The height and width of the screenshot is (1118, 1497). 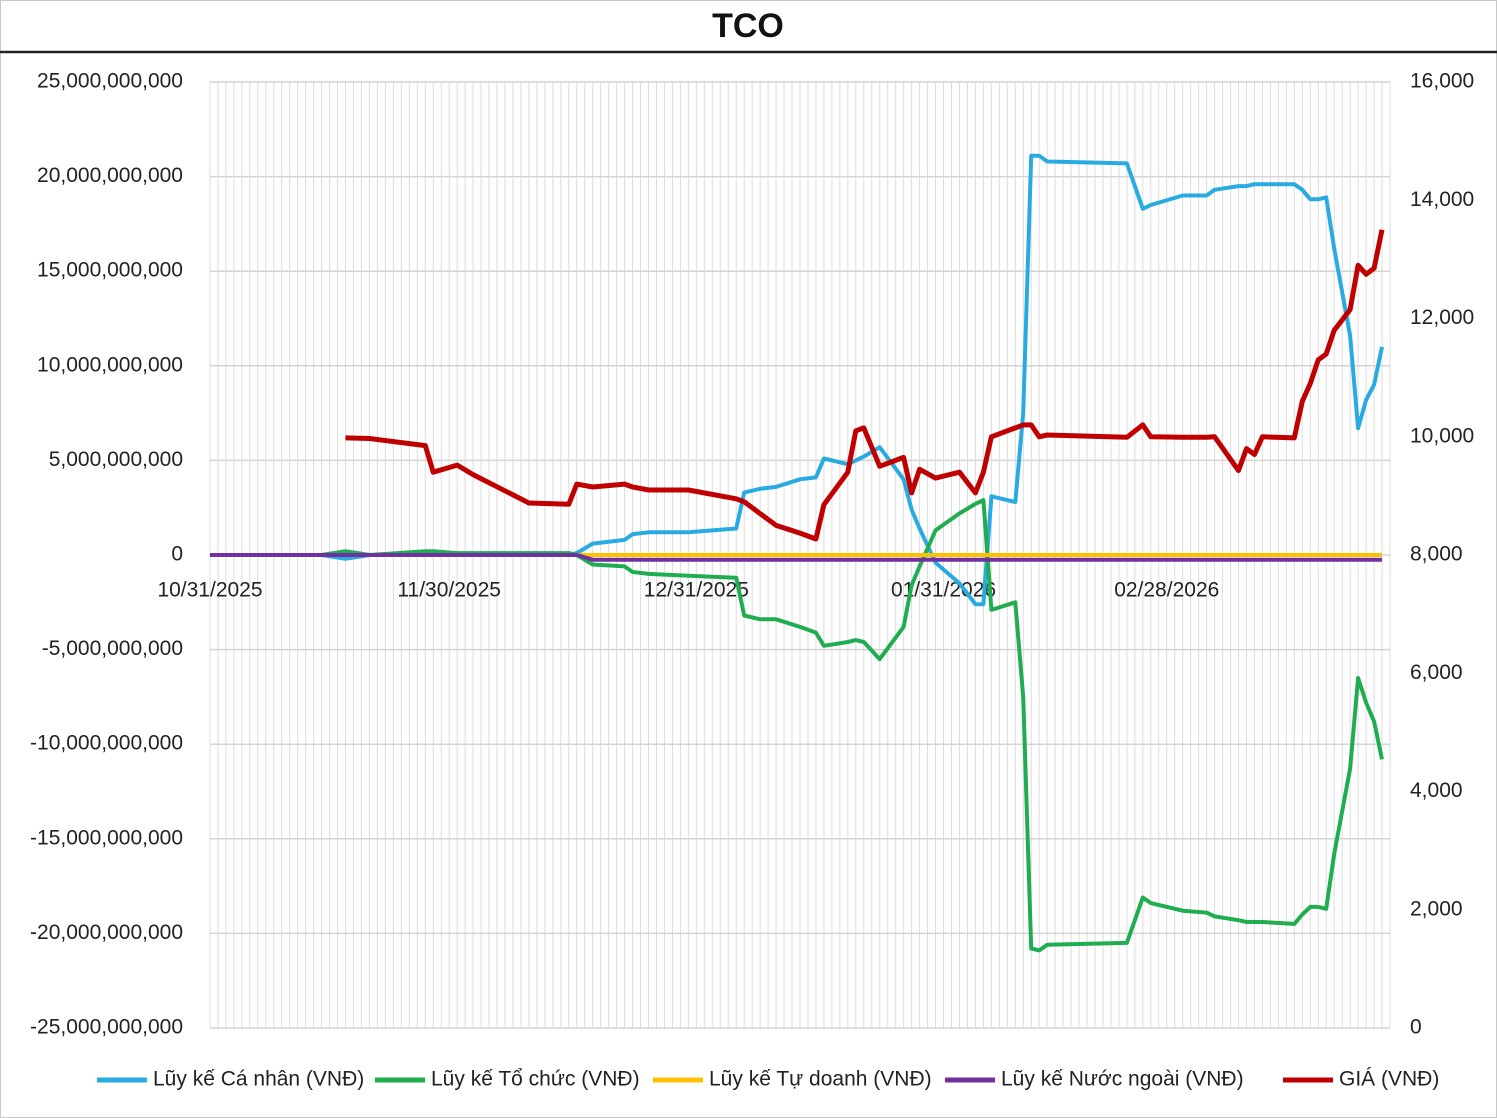 I want to click on y2-tick-label: 4,000, so click(x=1436, y=790).